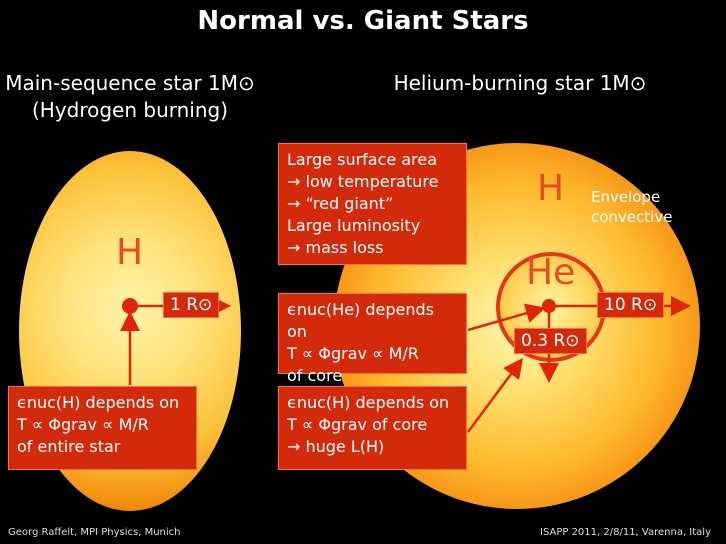  What do you see at coordinates (130, 306) in the screenshot?
I see `center-dot-left` at bounding box center [130, 306].